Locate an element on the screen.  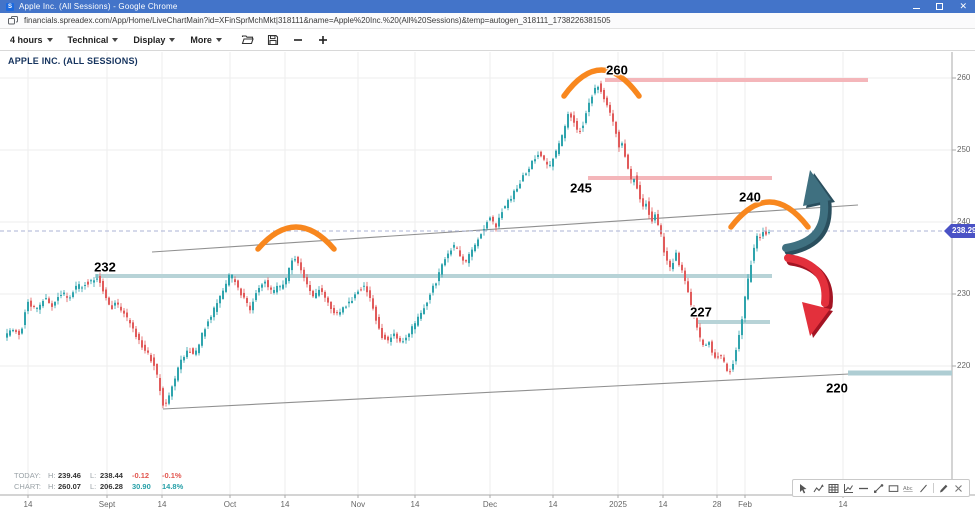
today-stats-row: TODAY: H: 239.46 L: 238.44 -0.12 -0.1% is located at coordinates (98, 475).